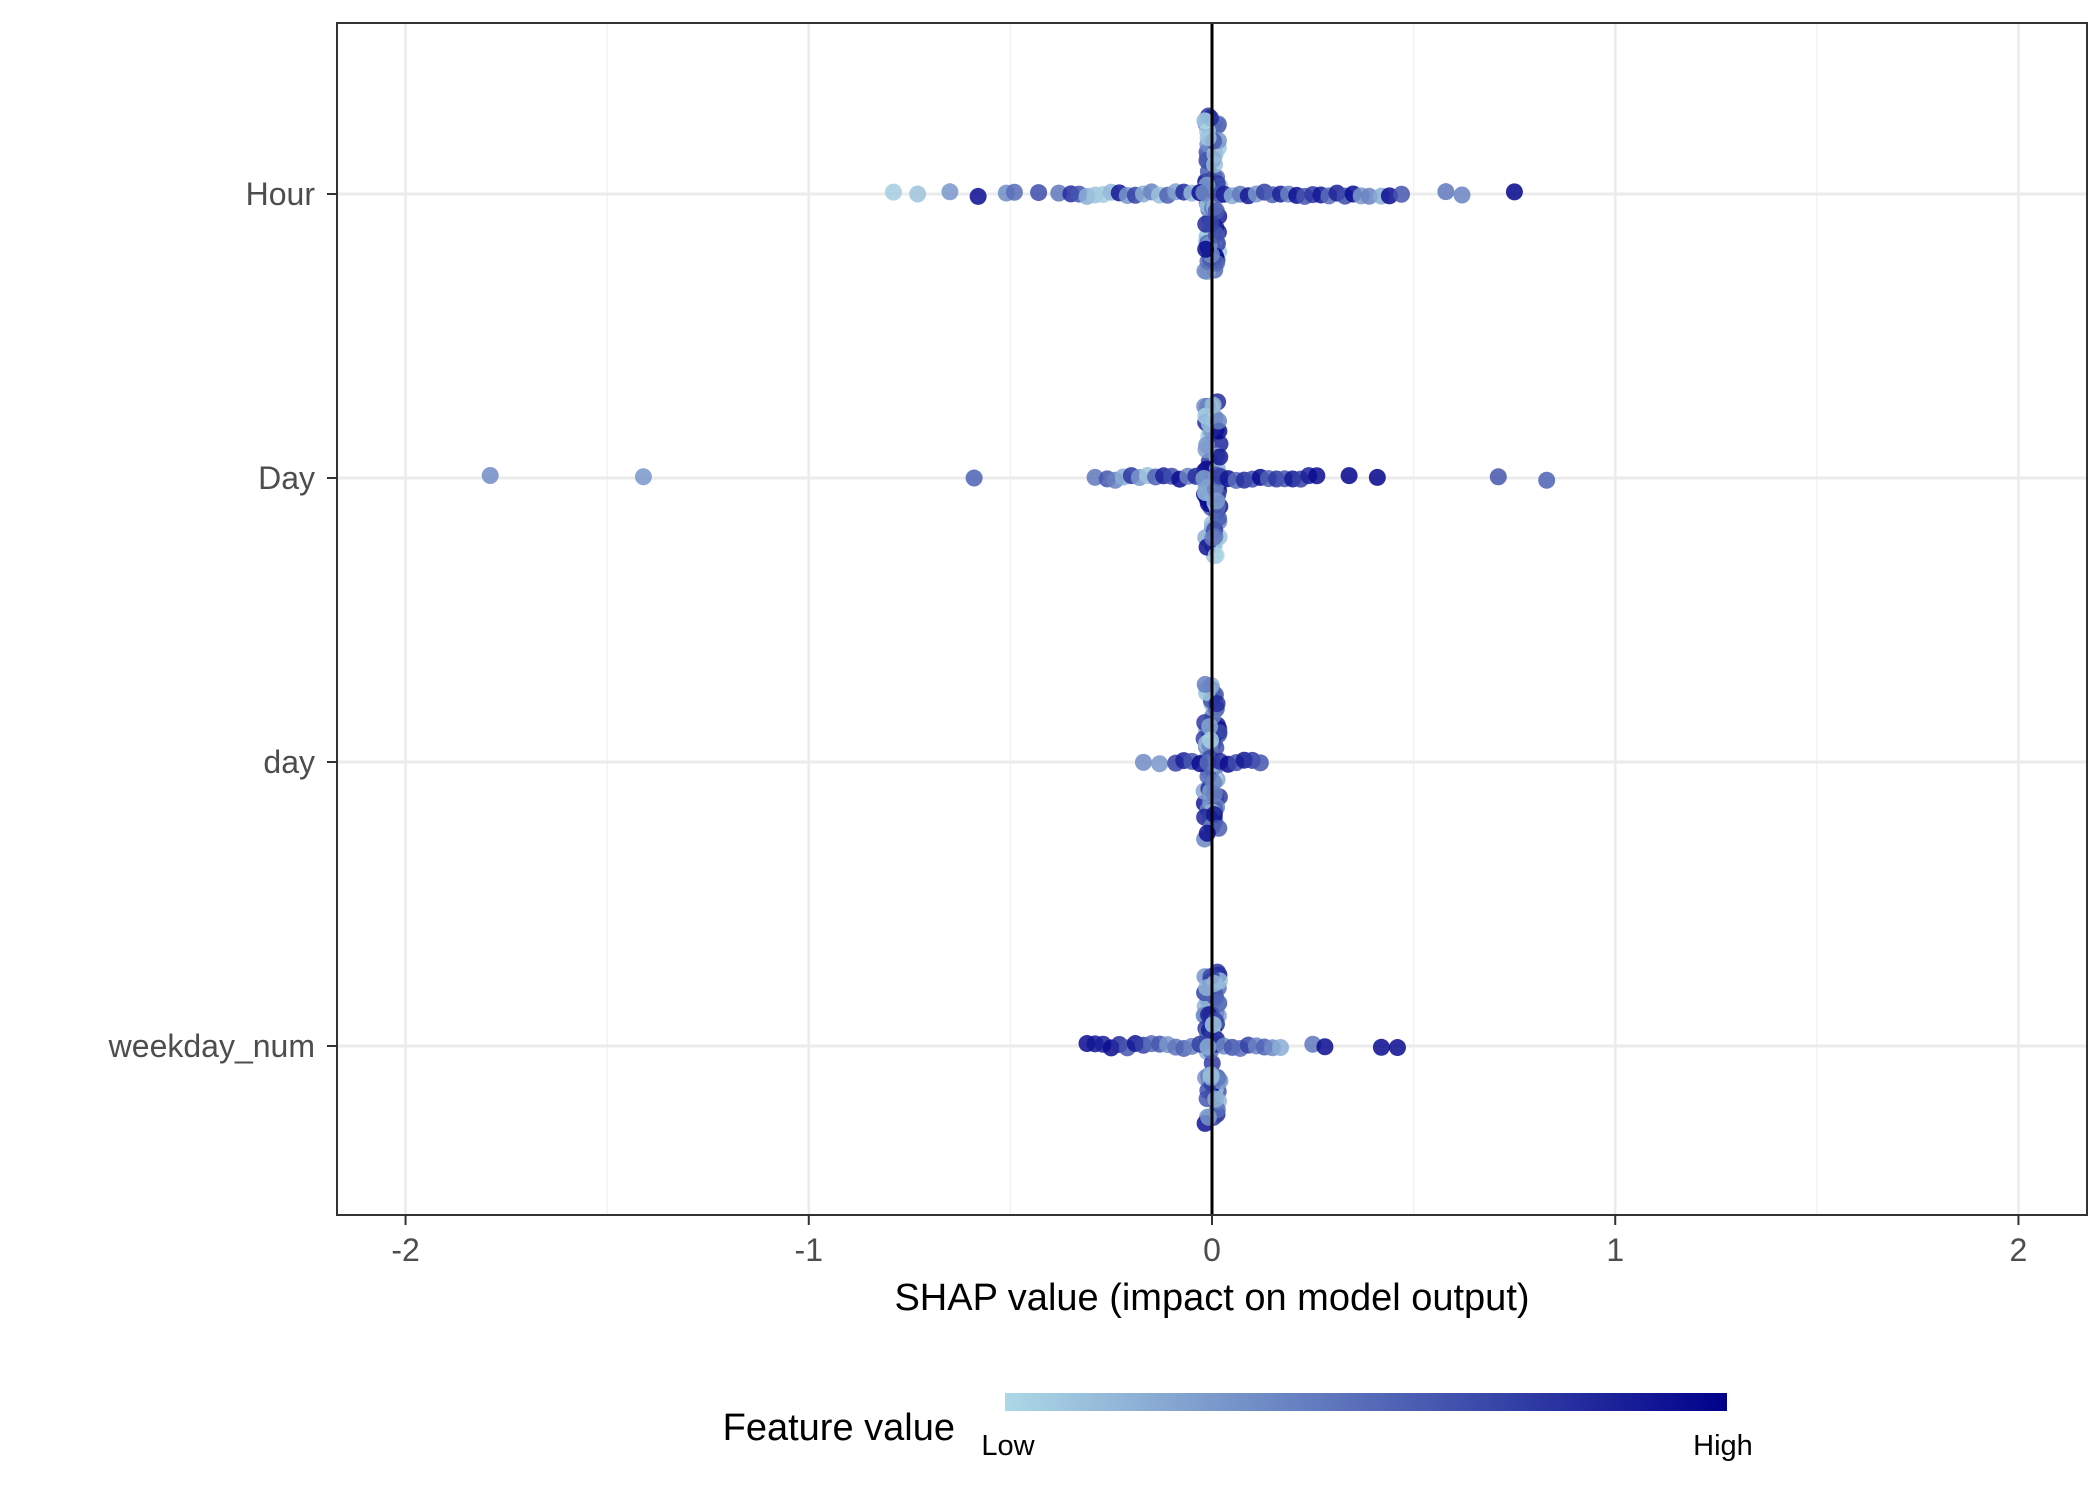  What do you see at coordinates (809, 1250) in the screenshot?
I see `x-tick-label: -1` at bounding box center [809, 1250].